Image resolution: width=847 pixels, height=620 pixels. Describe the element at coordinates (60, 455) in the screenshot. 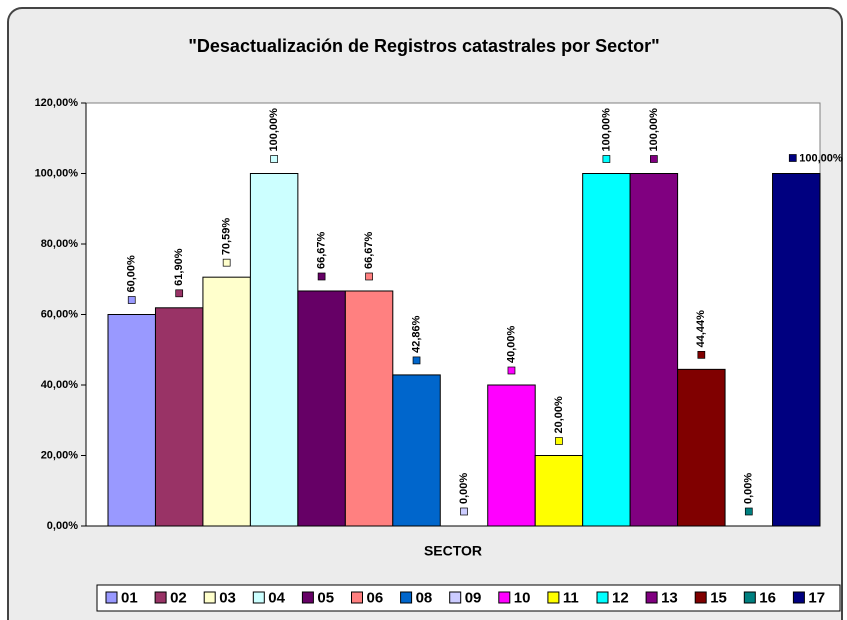

I see `y-tick-label: 20,00%` at that location.